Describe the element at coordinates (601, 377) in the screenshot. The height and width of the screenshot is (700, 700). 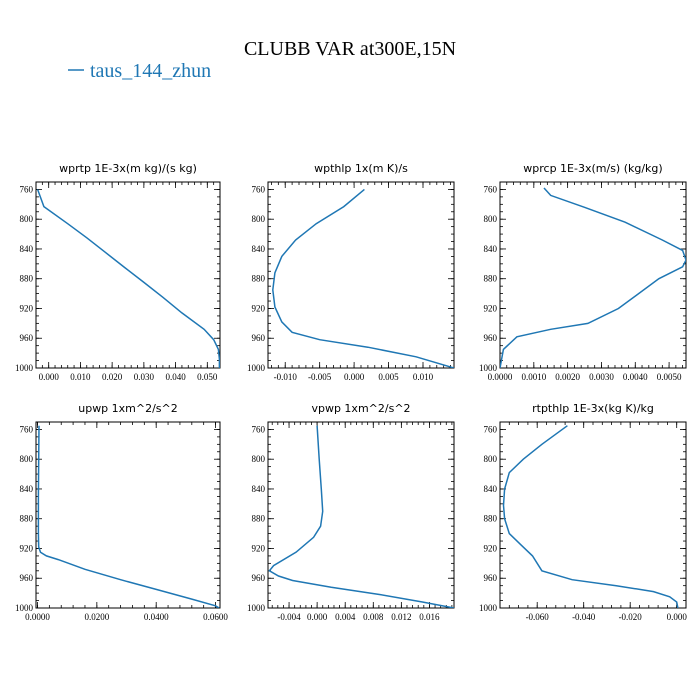
I see `x-tick-label: 0.0030` at that location.